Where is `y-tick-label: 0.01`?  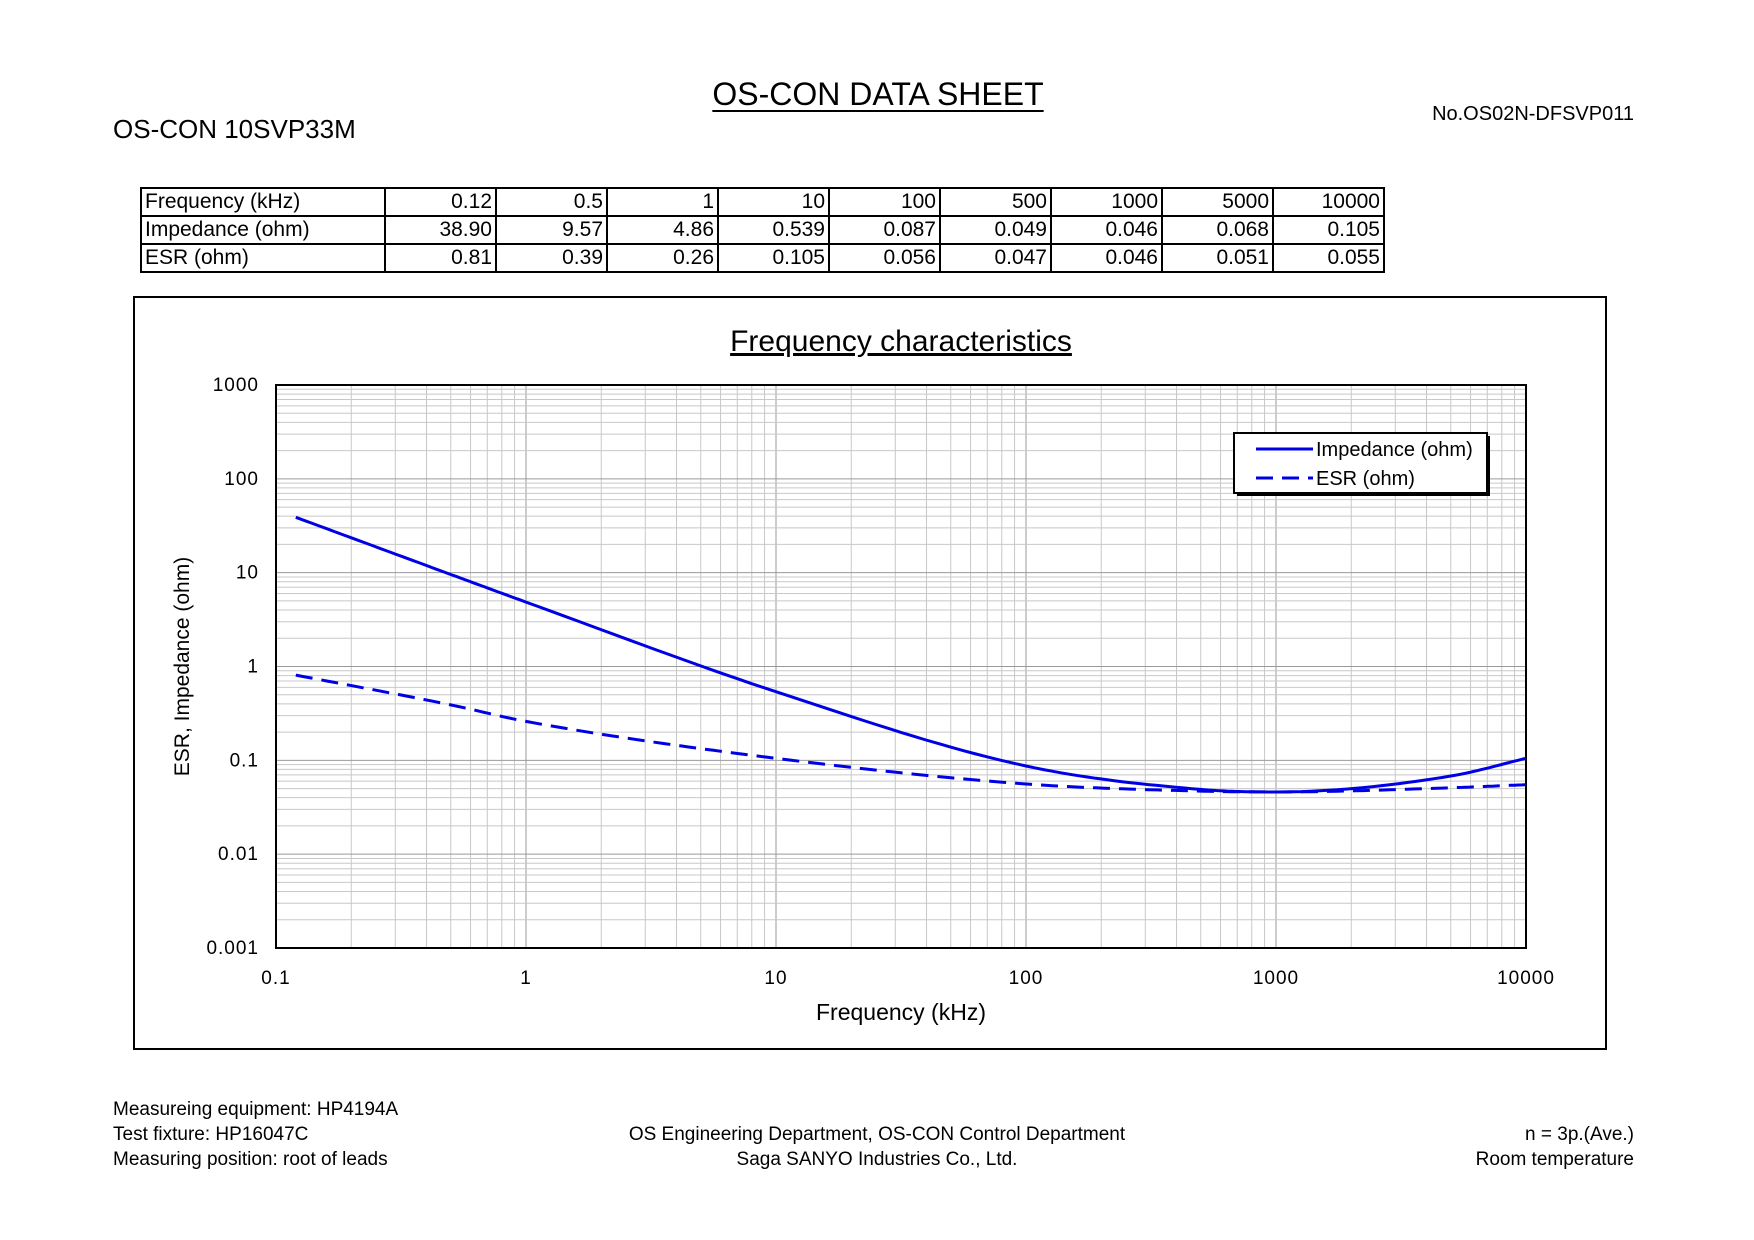 y-tick-label: 0.01 is located at coordinates (238, 854).